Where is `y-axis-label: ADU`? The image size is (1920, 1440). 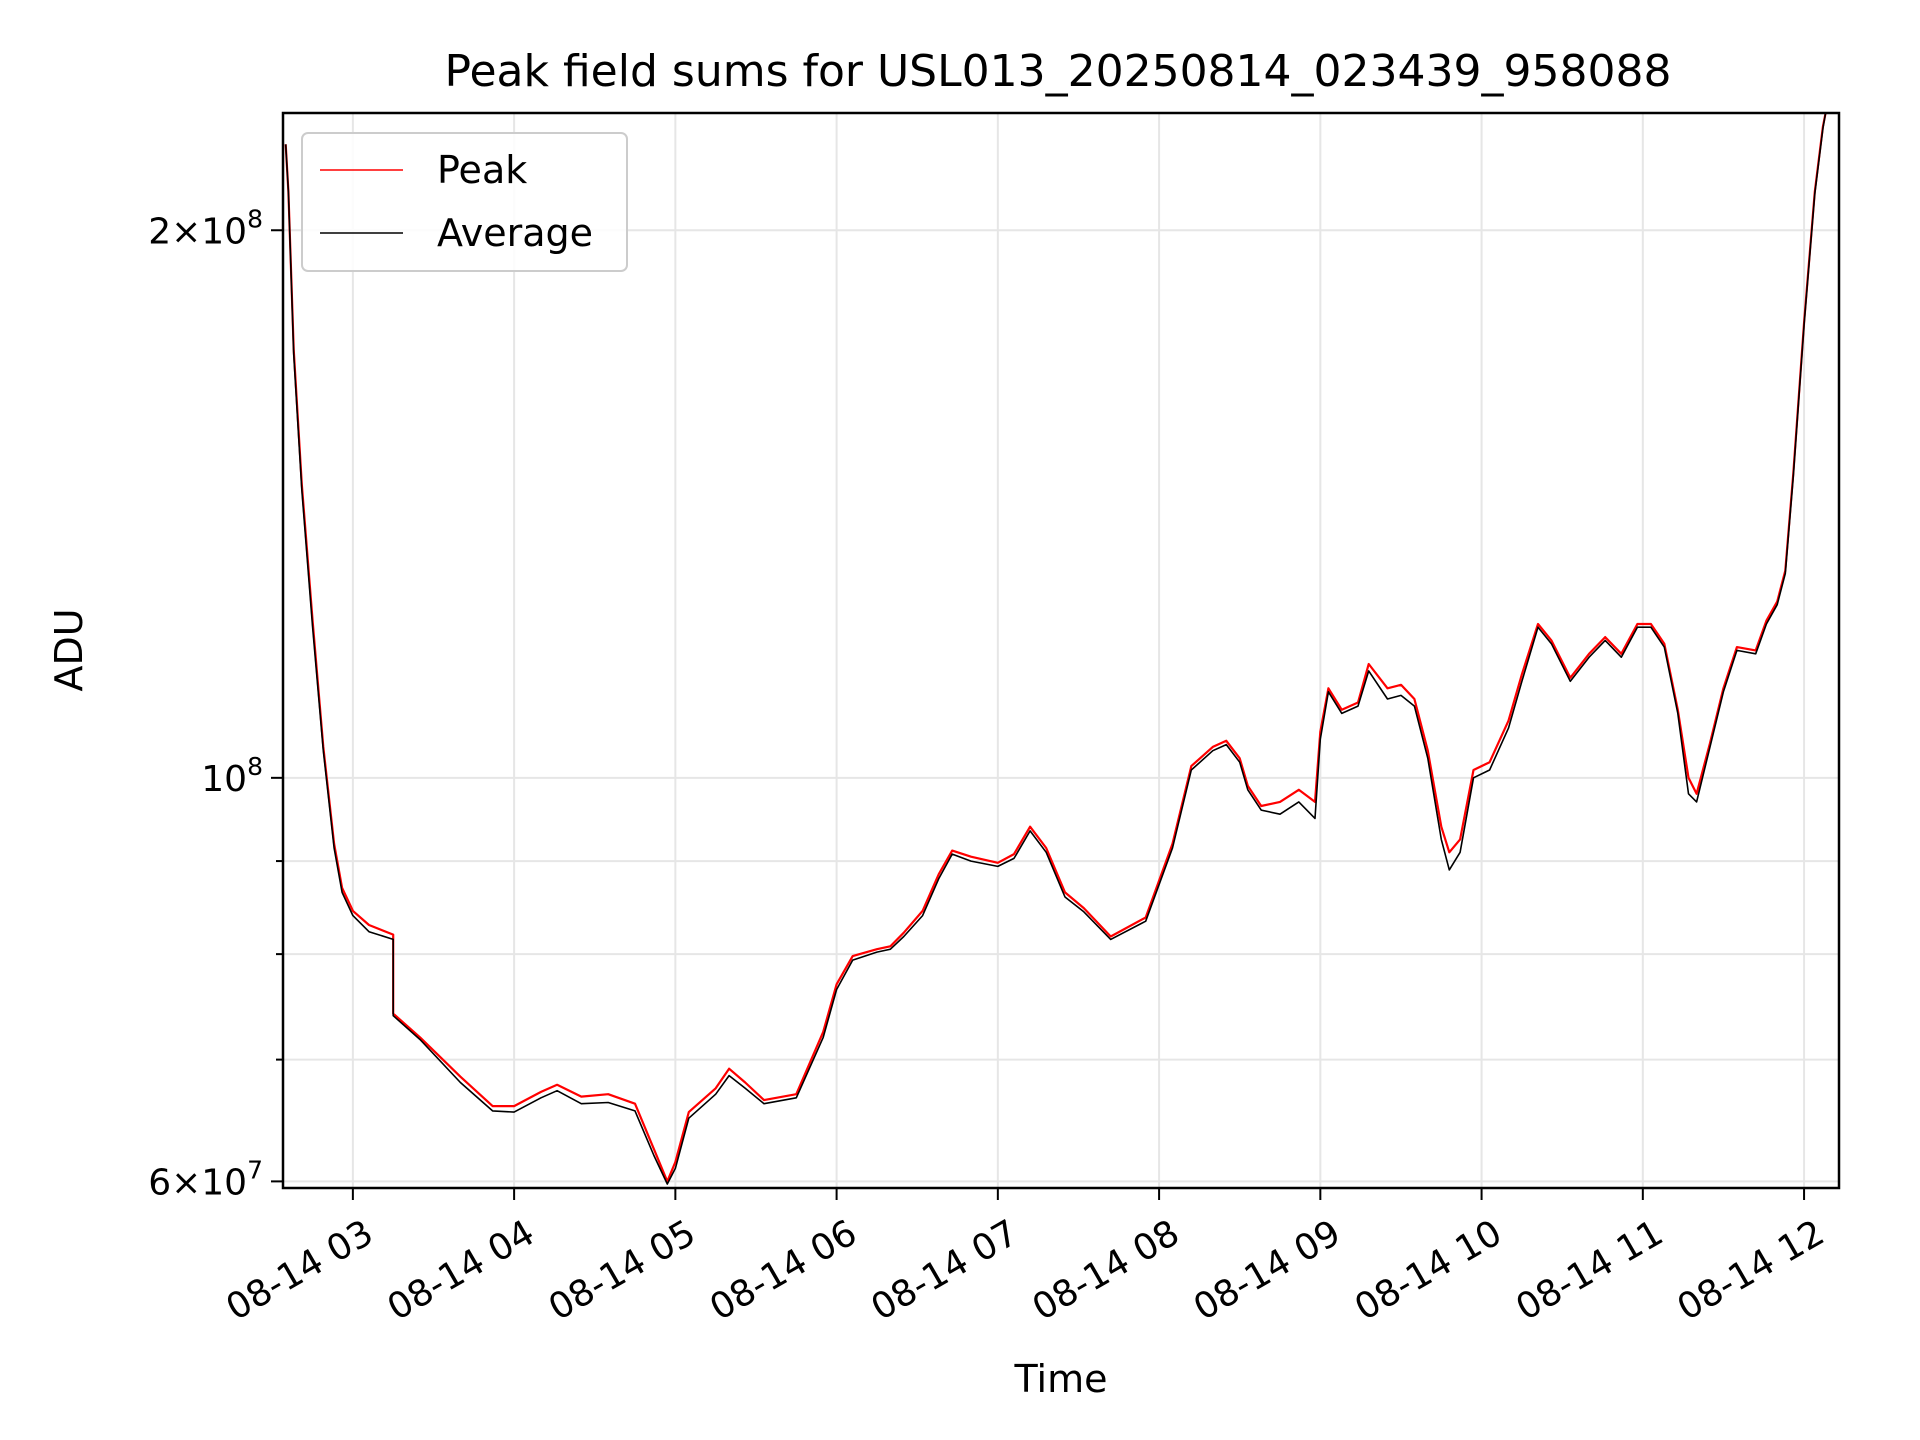
y-axis-label: ADU is located at coordinates (69, 649).